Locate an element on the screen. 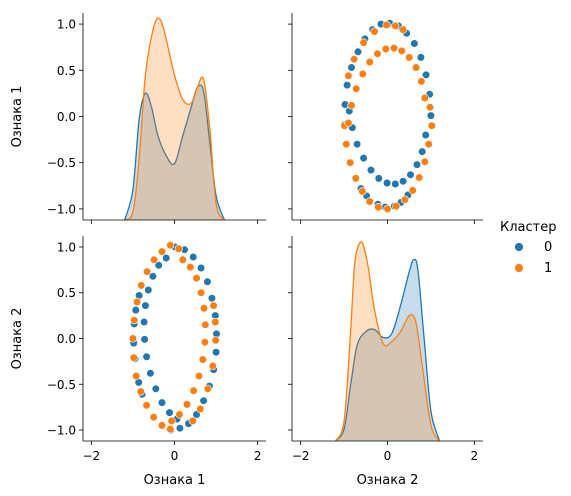 The height and width of the screenshot is (496, 571). y-tick-label: −0.5 is located at coordinates (61, 163).